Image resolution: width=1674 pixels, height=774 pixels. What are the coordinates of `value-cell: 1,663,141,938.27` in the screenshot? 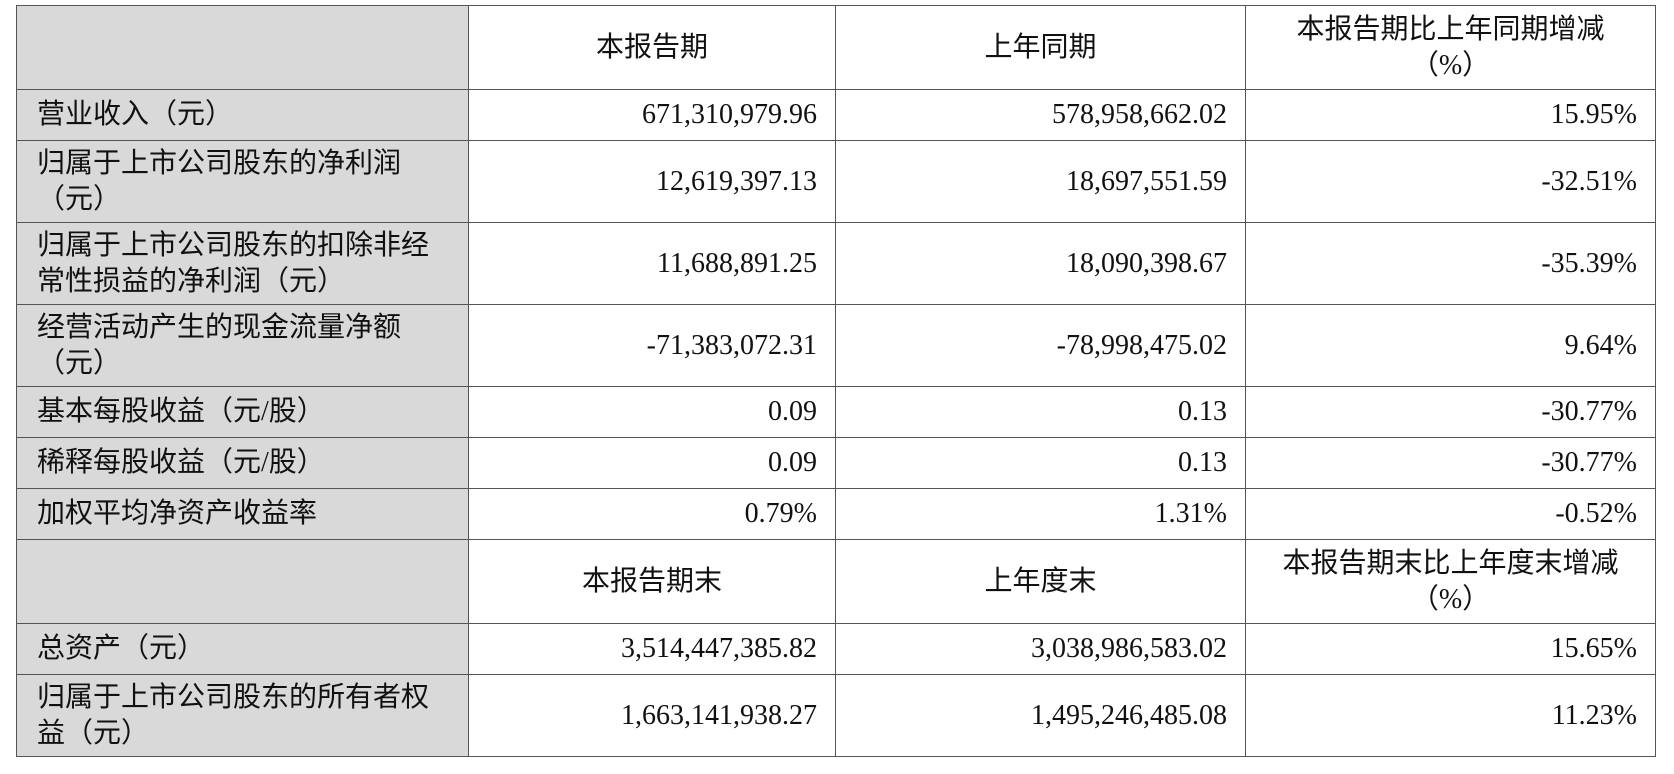 It's located at (652, 715).